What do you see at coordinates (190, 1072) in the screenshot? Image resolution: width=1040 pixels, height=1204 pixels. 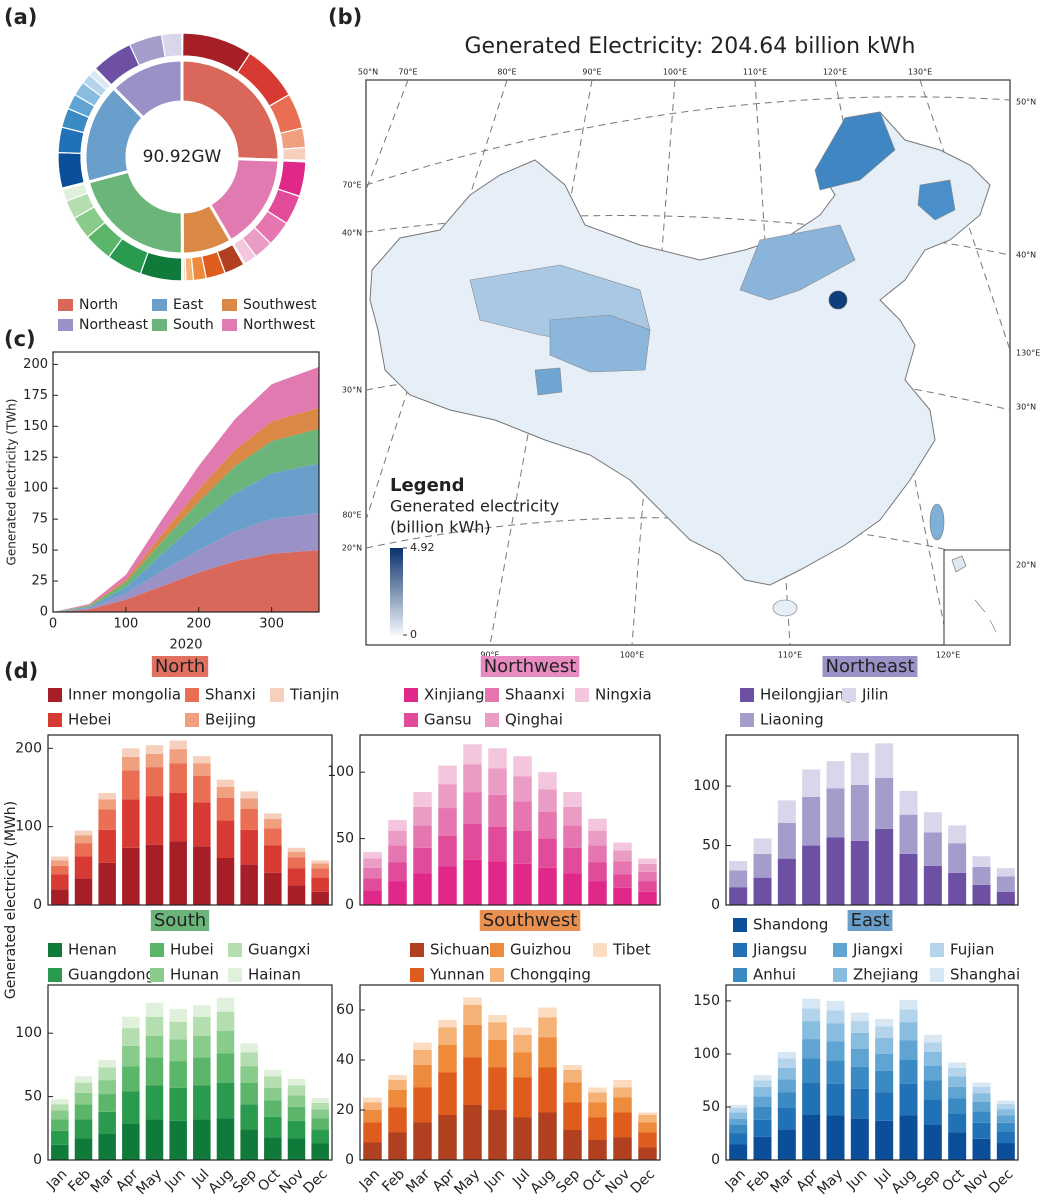 I see `plot-frame` at bounding box center [190, 1072].